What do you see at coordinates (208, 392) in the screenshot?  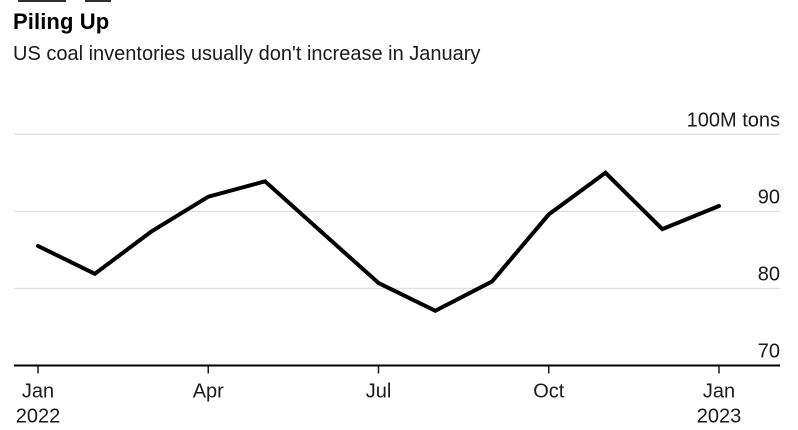 I see `x-axis-label-apr: Apr` at bounding box center [208, 392].